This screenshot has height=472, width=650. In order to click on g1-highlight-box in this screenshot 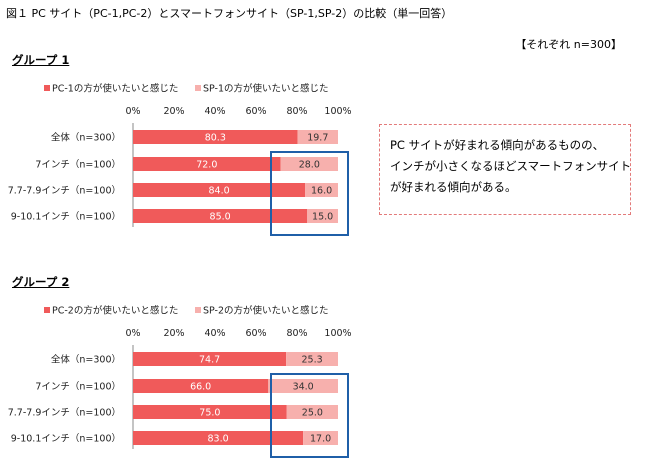, I will do `click(309, 193)`.